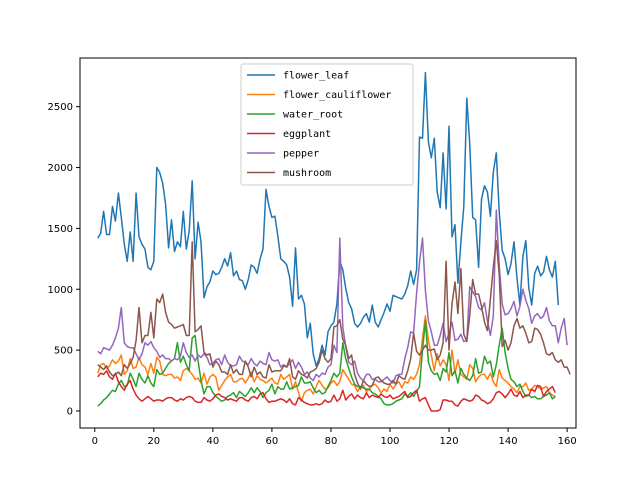  Describe the element at coordinates (95, 441) in the screenshot. I see `x-tick-label: 0` at that location.